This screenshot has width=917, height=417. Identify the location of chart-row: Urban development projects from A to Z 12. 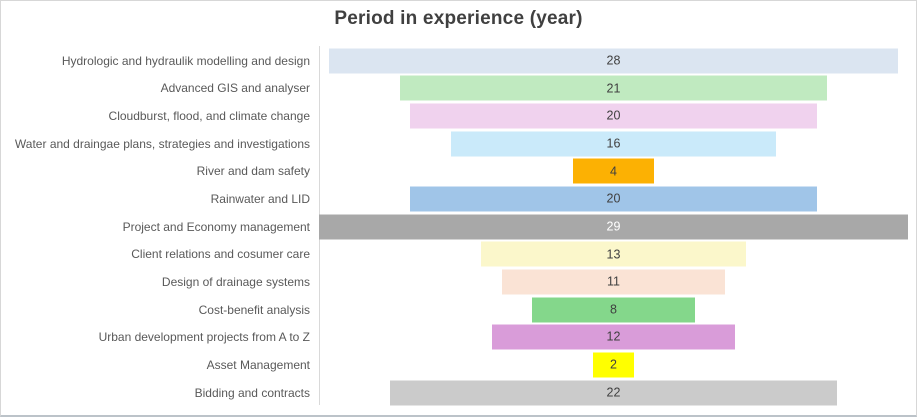
(458, 337).